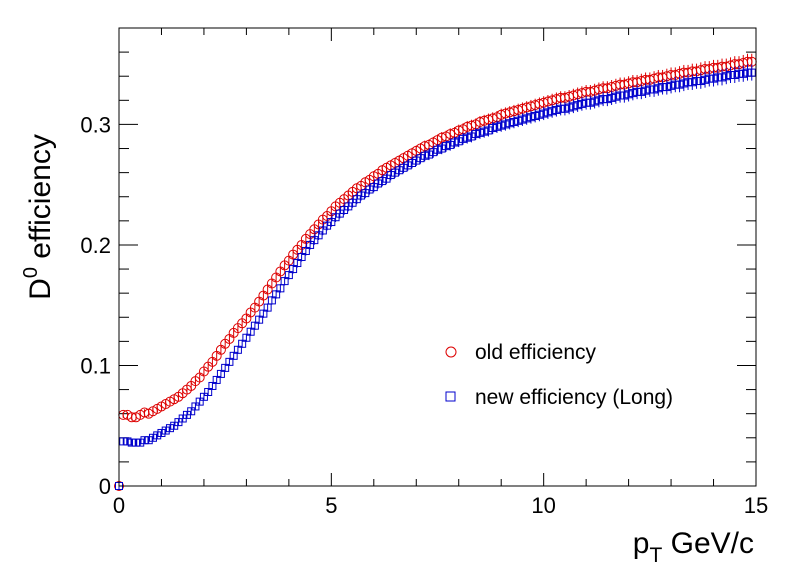  I want to click on x-axis-title-sub: T, so click(655, 555).